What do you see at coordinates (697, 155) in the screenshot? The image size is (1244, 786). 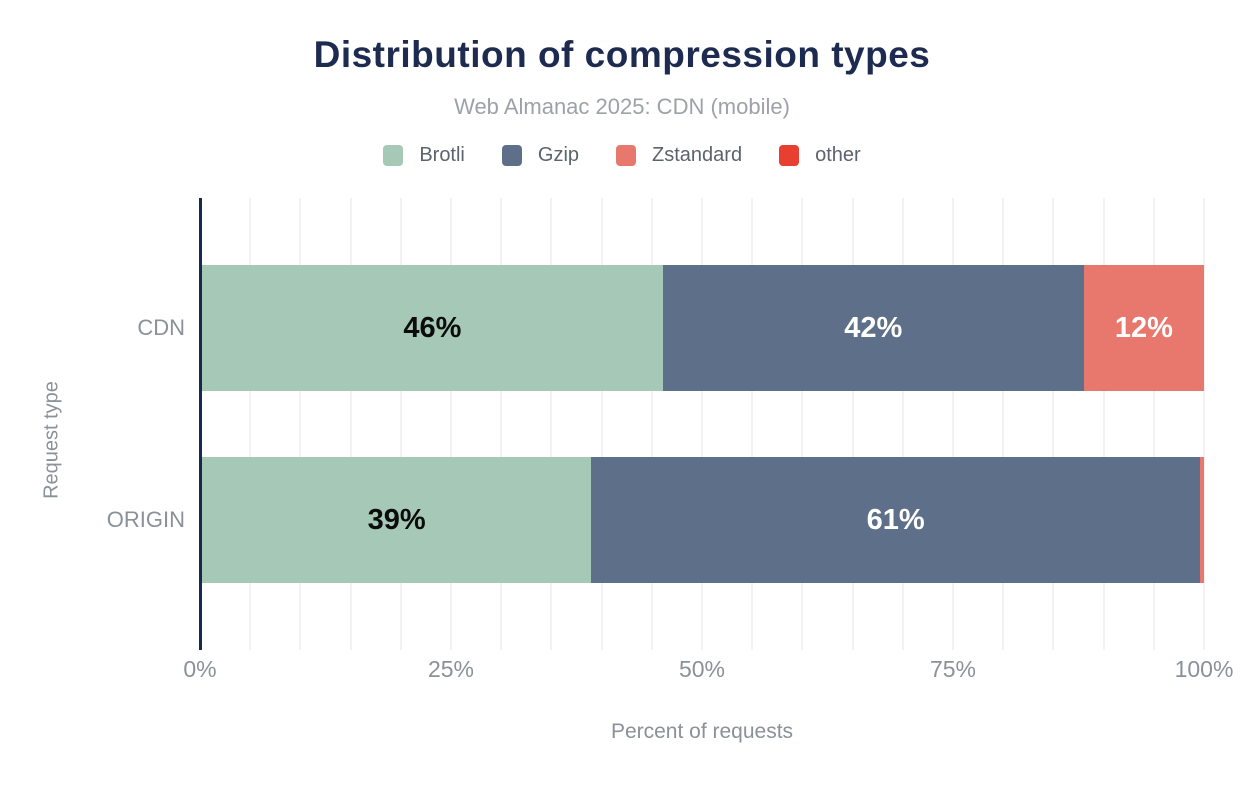 I see `legend-label-zstandard: Zstandard` at bounding box center [697, 155].